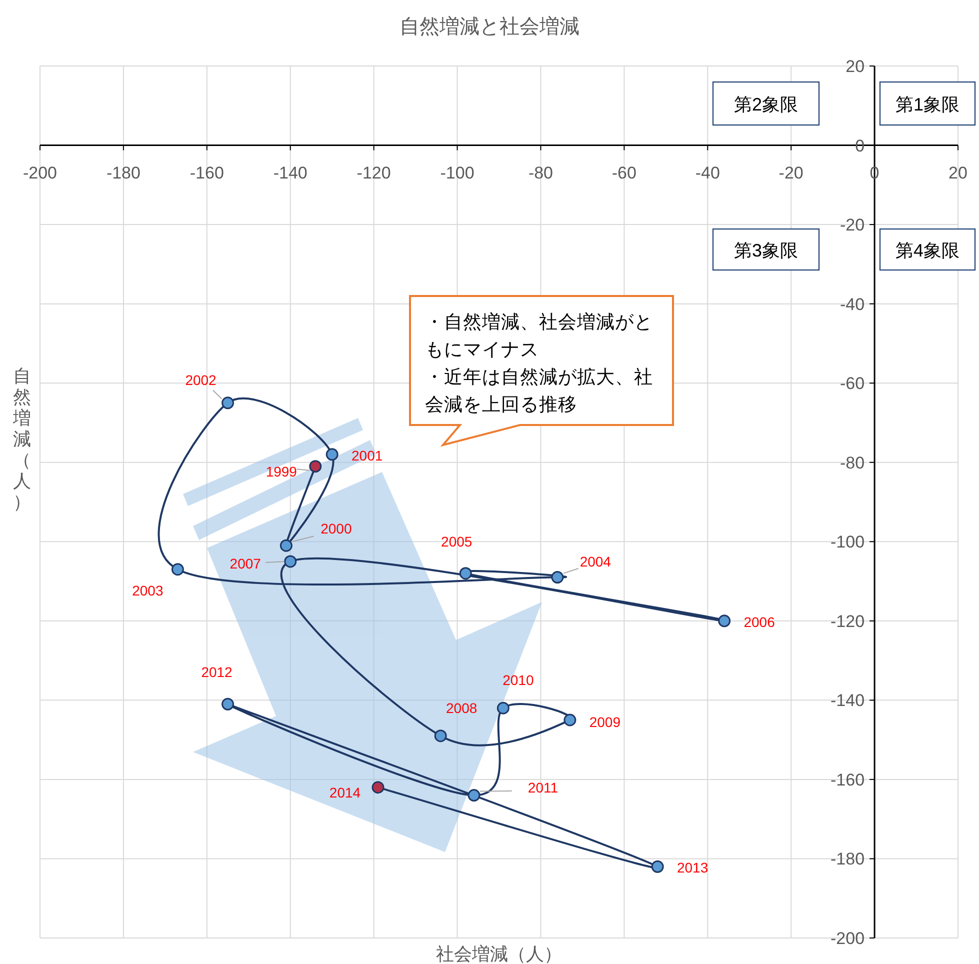 Image resolution: width=979 pixels, height=964 pixels. I want to click on annotation: 2012, so click(217, 672).